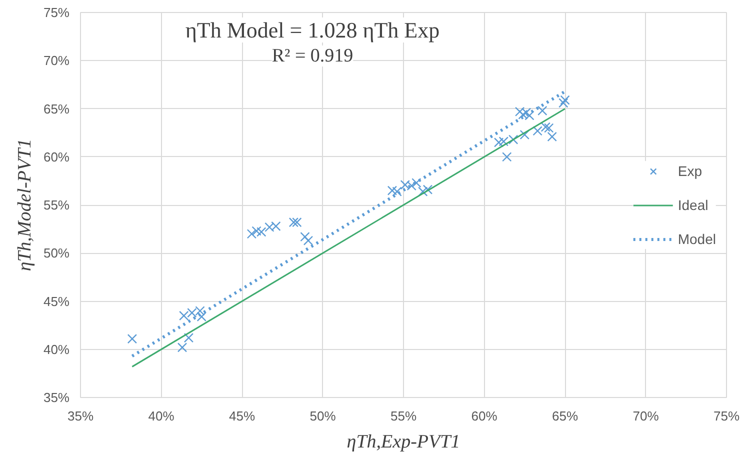  I want to click on y-tick-label: 55%, so click(56, 205).